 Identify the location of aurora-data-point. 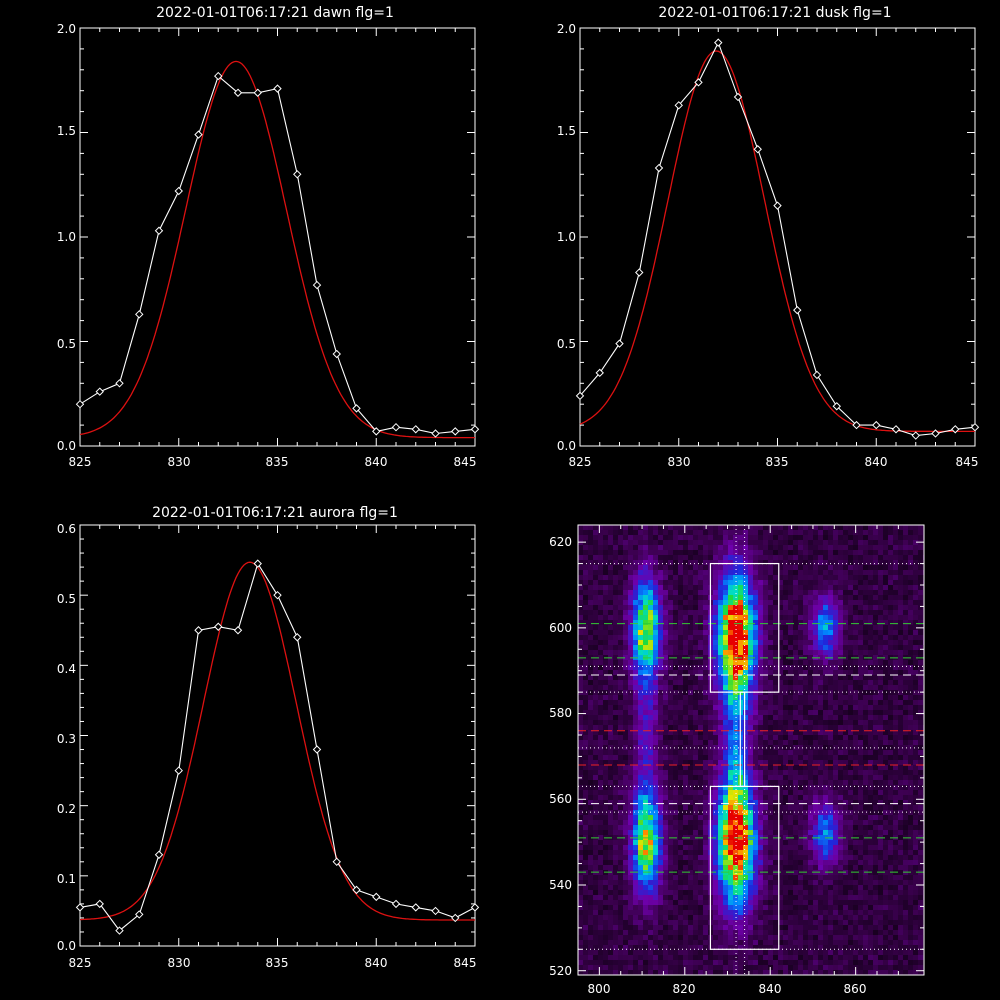
(317, 749).